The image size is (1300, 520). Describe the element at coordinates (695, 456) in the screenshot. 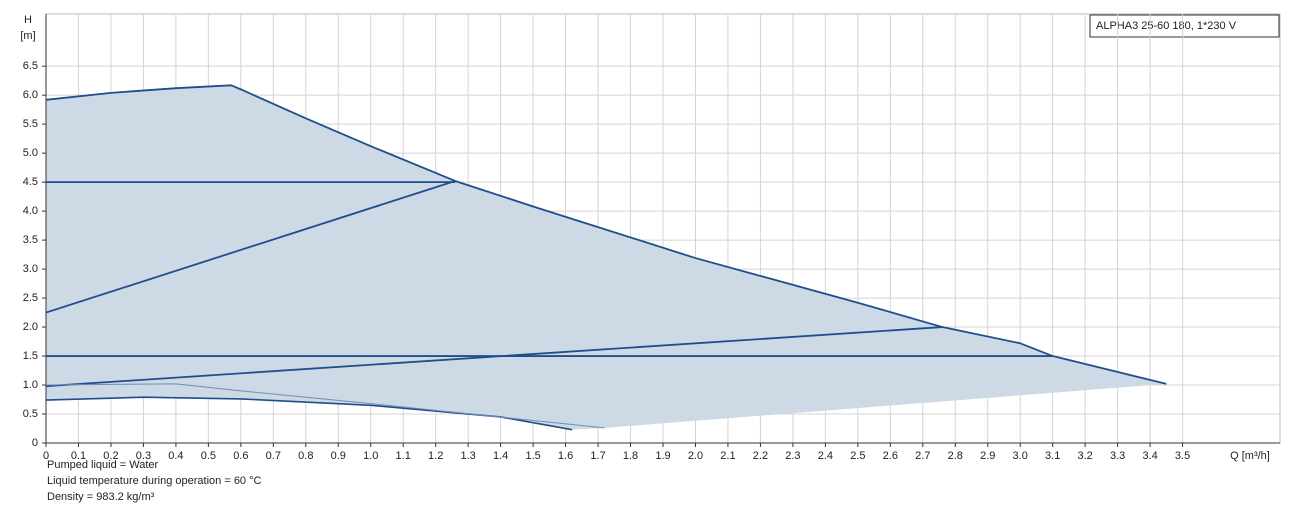

I see `x-tick-label: 2.0` at that location.